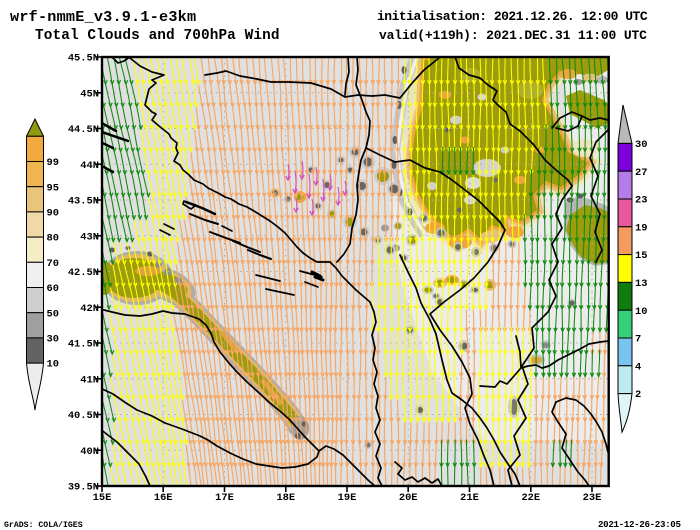 This screenshot has width=700, height=530. I want to click on svg-text: 40.5N, so click(83, 416).